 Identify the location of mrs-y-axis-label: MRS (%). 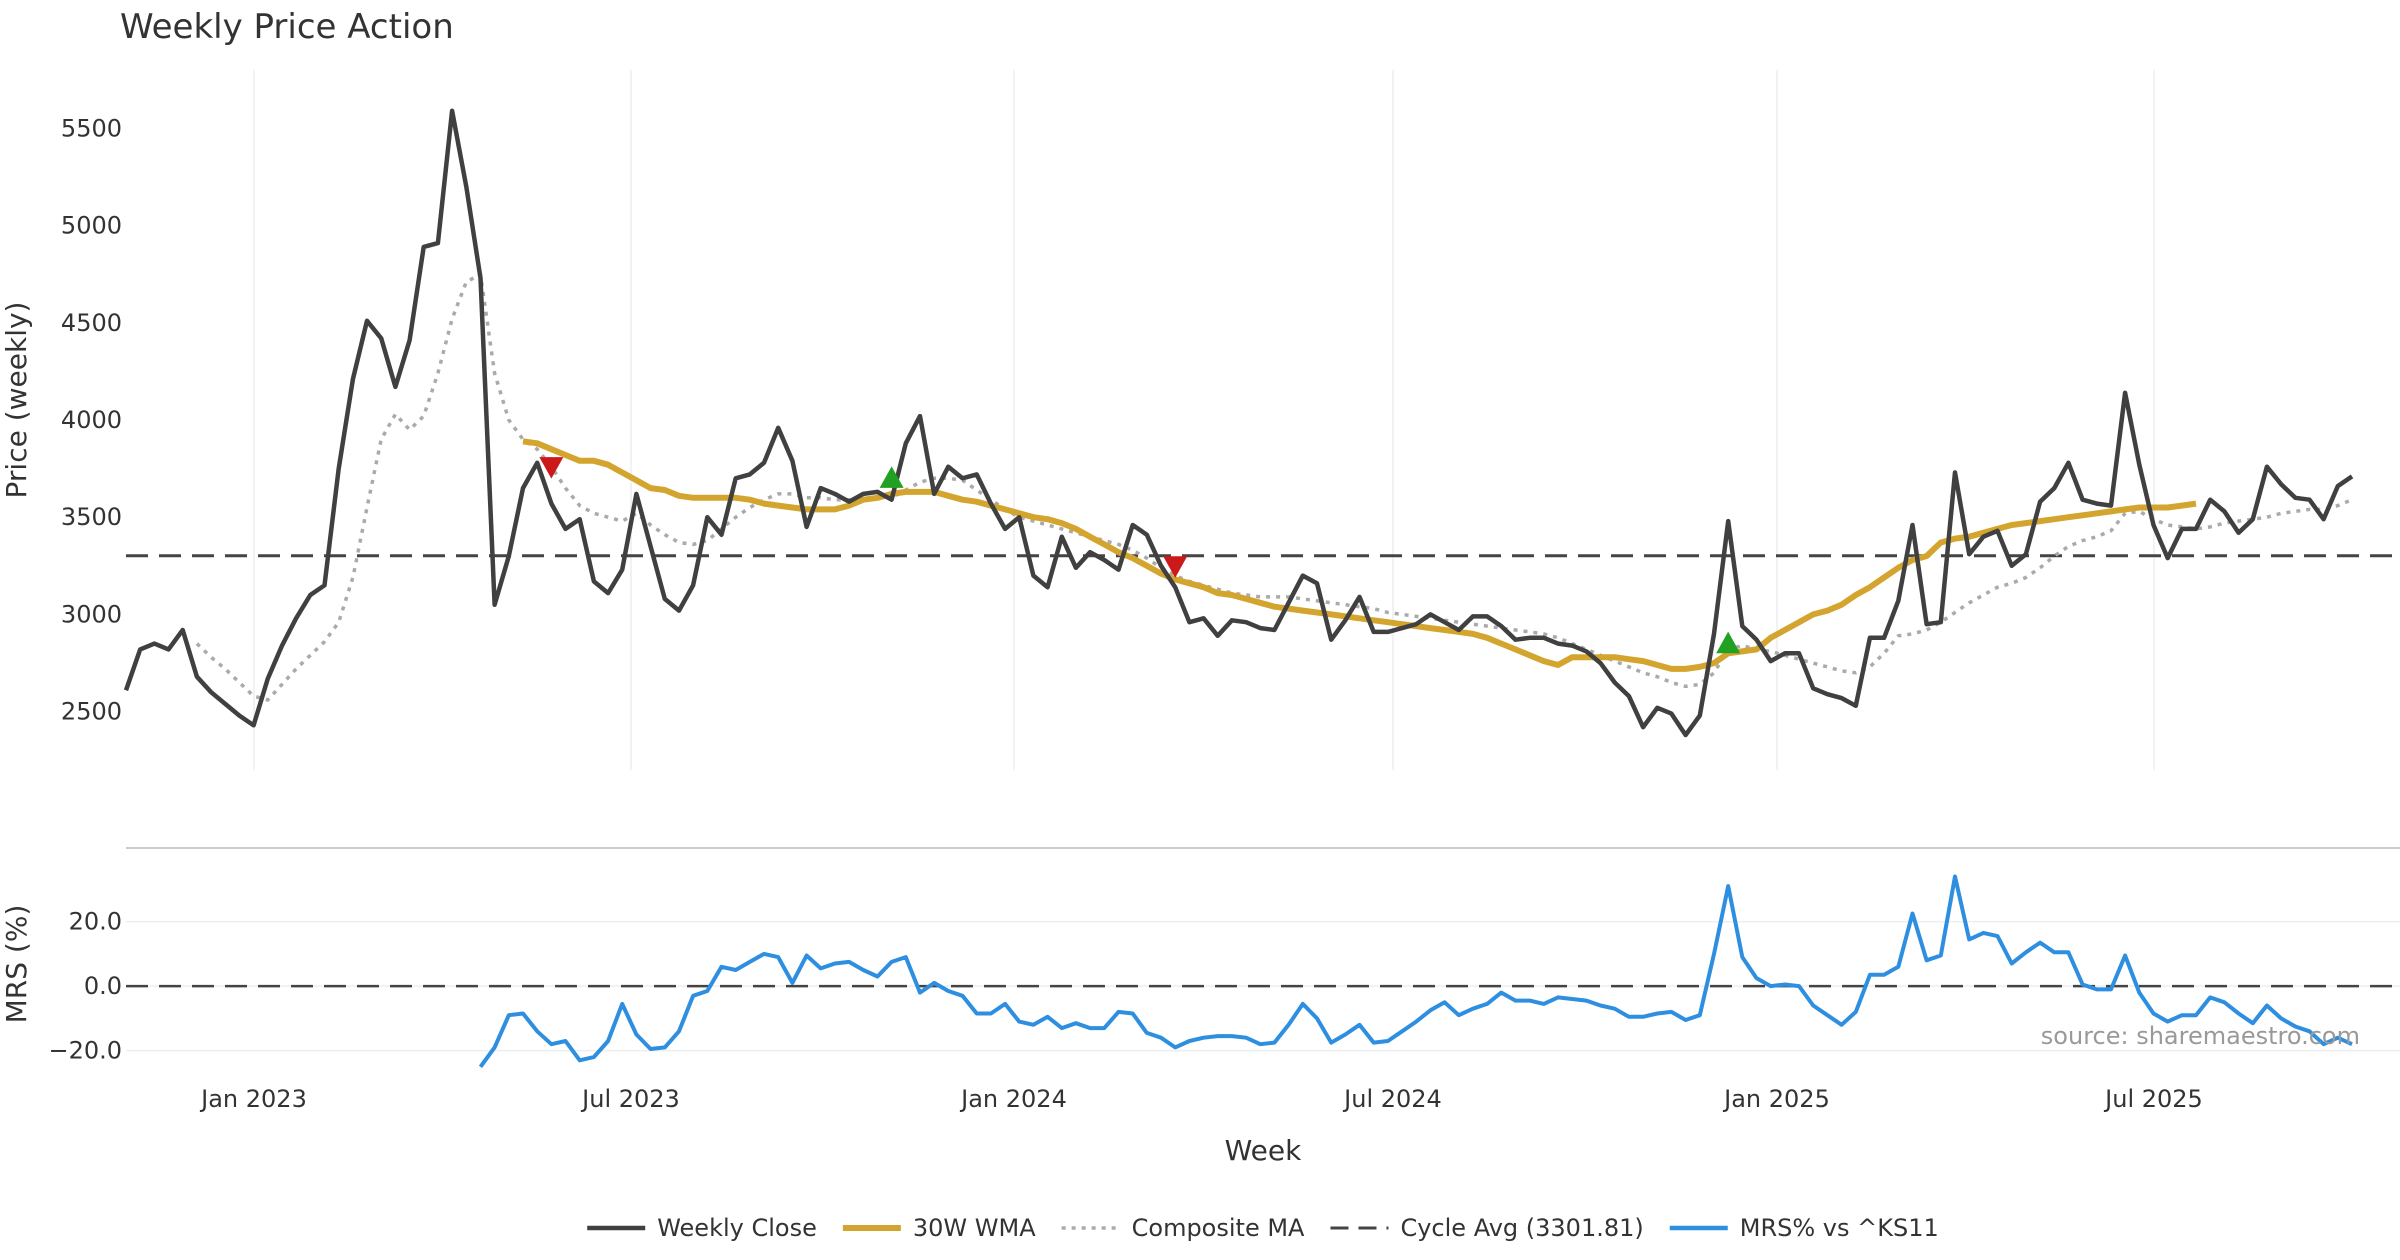
(16, 964).